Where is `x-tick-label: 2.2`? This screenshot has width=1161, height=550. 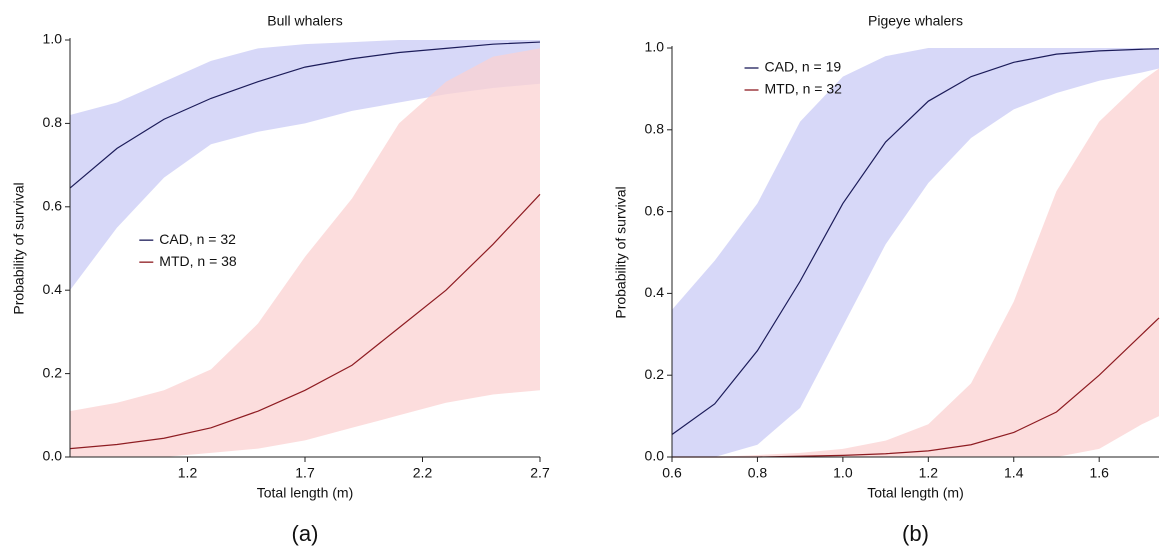 x-tick-label: 2.2 is located at coordinates (423, 473).